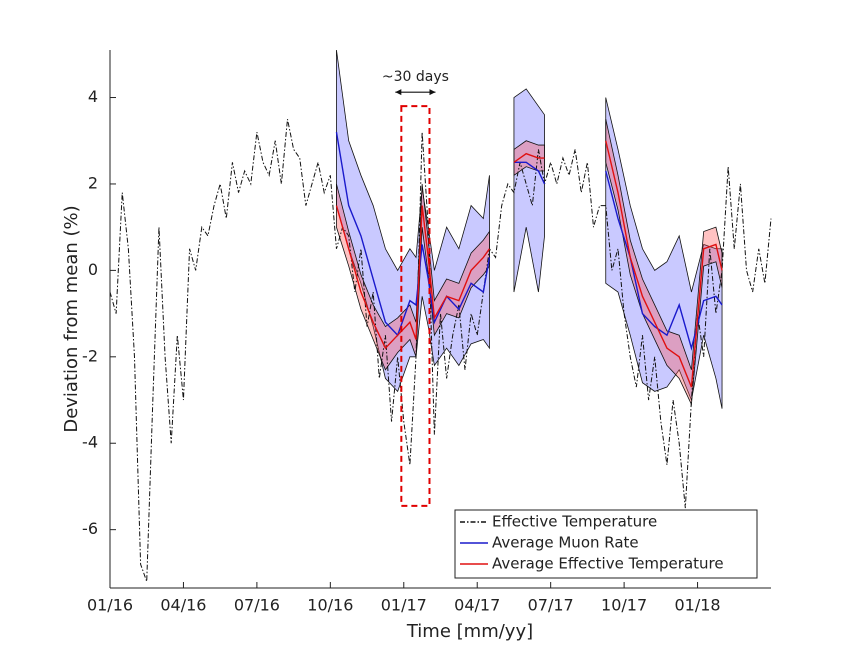  I want to click on x-tick-label: 10/17, so click(624, 605).